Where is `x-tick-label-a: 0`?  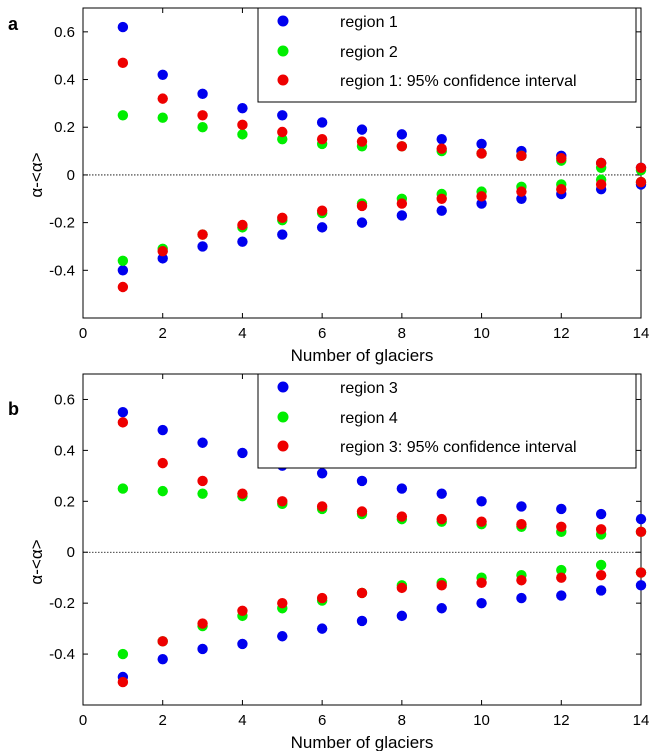 x-tick-label-a: 0 is located at coordinates (83, 333).